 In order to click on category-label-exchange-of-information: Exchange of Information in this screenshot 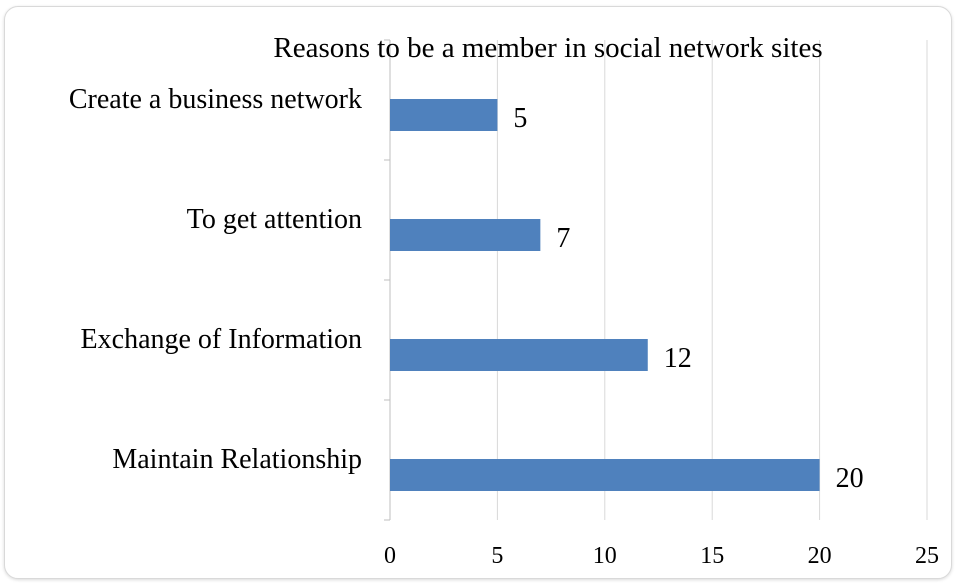, I will do `click(221, 339)`.